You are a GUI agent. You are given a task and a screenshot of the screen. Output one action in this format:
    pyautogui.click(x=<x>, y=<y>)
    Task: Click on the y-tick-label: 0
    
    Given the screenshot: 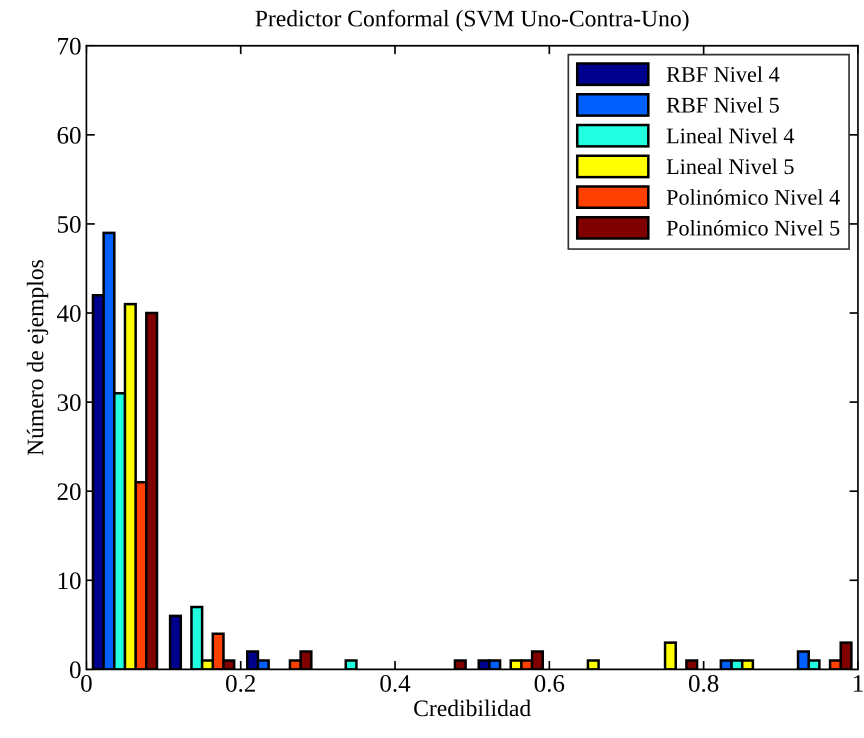 What is the action you would take?
    pyautogui.click(x=75, y=669)
    